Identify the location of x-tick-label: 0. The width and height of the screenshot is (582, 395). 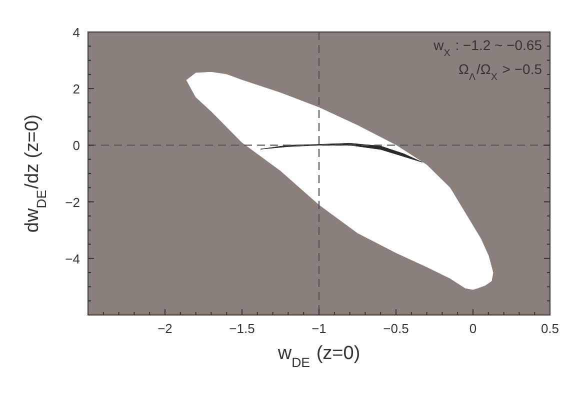
(473, 328).